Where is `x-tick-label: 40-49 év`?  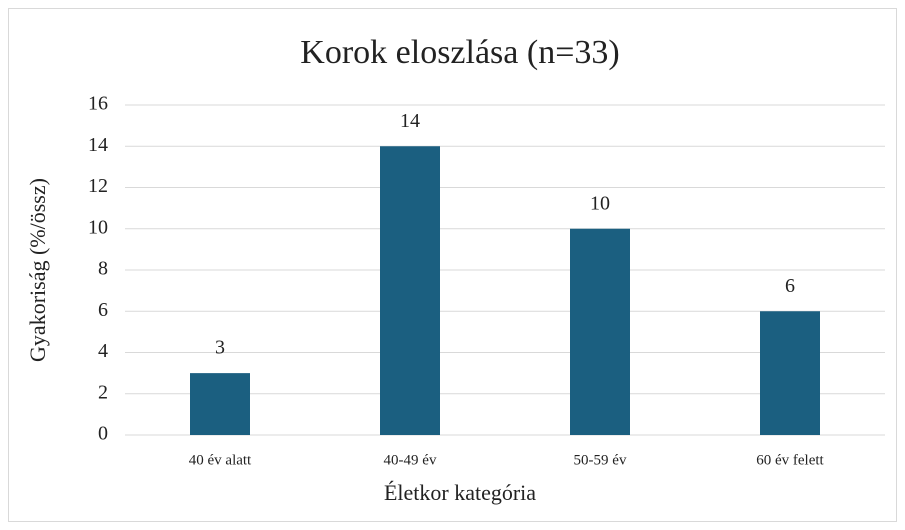 x-tick-label: 40-49 év is located at coordinates (410, 460).